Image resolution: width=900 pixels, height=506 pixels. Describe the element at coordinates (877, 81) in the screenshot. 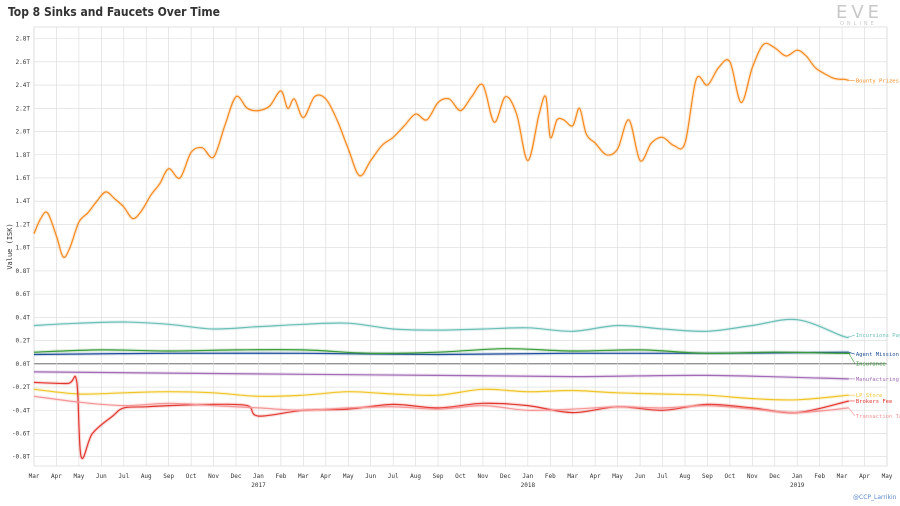

I see `series-label: Bounty Prizes` at that location.